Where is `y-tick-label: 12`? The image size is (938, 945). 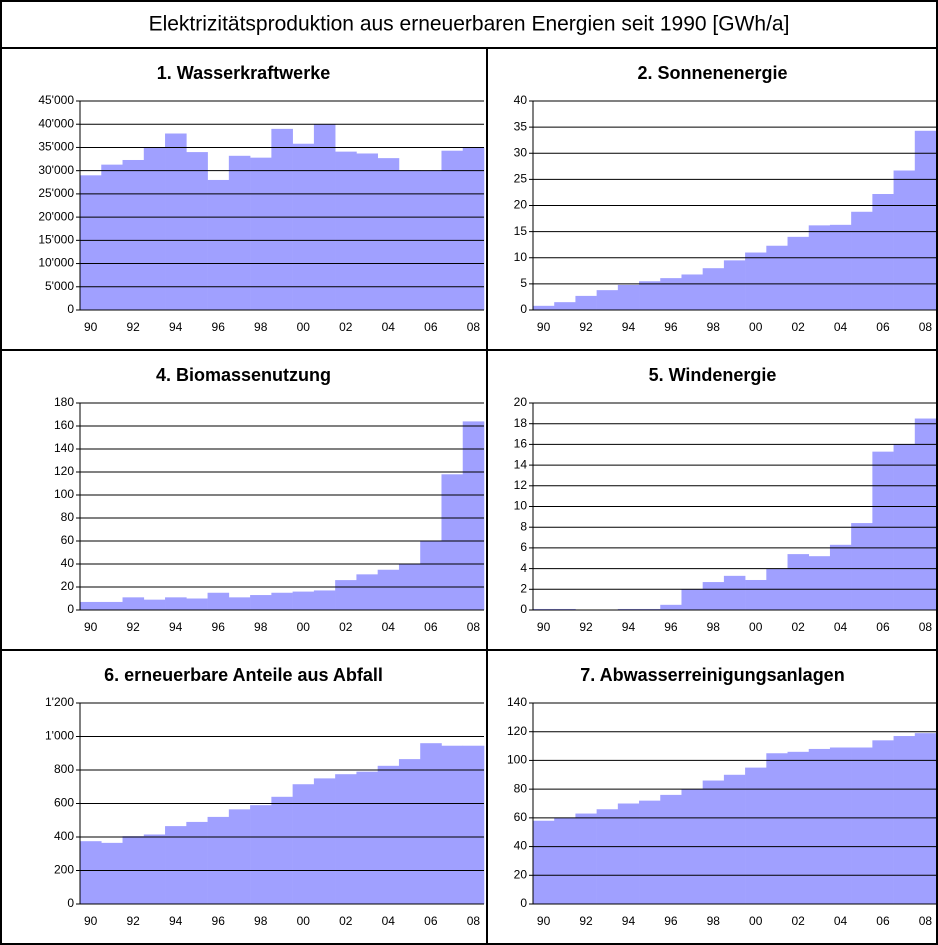 y-tick-label: 12 is located at coordinates (521, 485).